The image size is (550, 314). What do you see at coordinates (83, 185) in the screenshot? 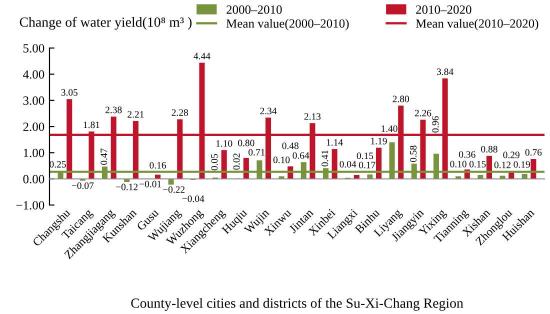
I see `data-label: −0.07` at bounding box center [83, 185].